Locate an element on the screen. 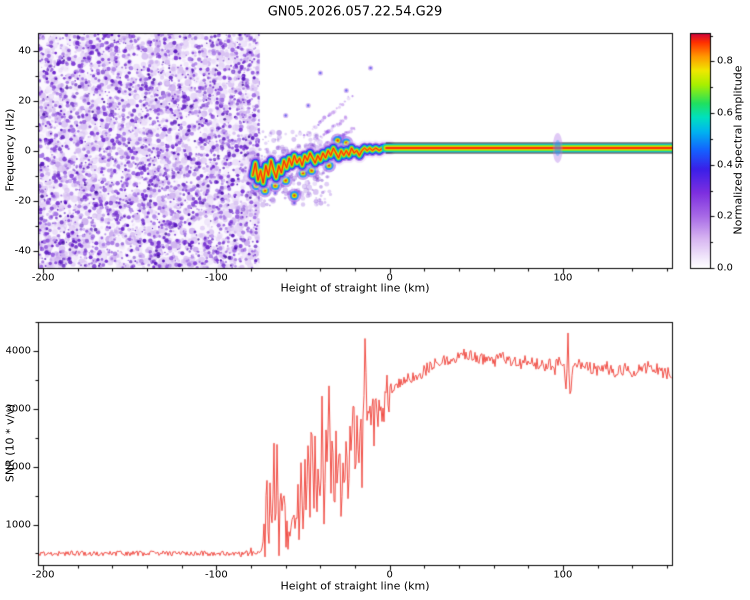  snr-x-tick-label: 100 is located at coordinates (563, 575).